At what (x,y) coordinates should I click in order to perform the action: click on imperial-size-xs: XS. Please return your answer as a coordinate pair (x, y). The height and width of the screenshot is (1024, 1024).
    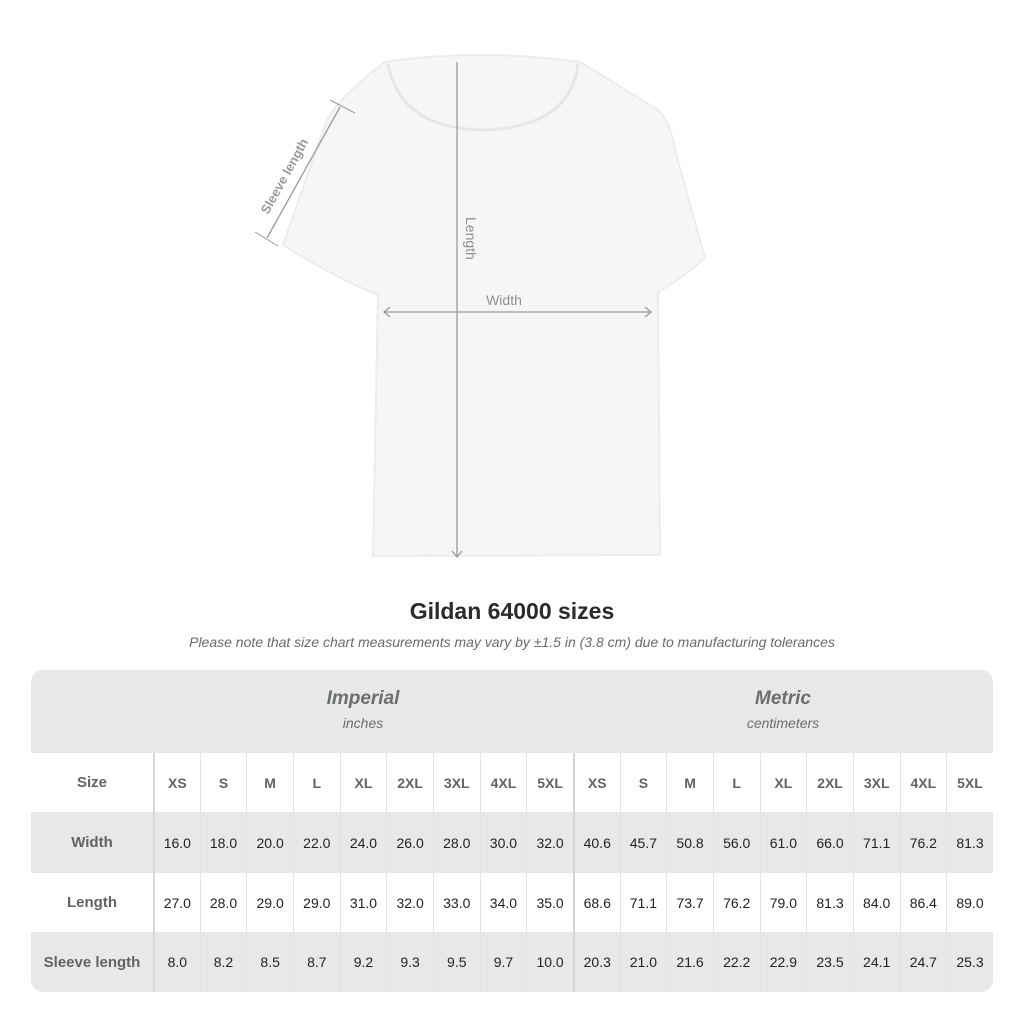
    Looking at the image, I should click on (176, 782).